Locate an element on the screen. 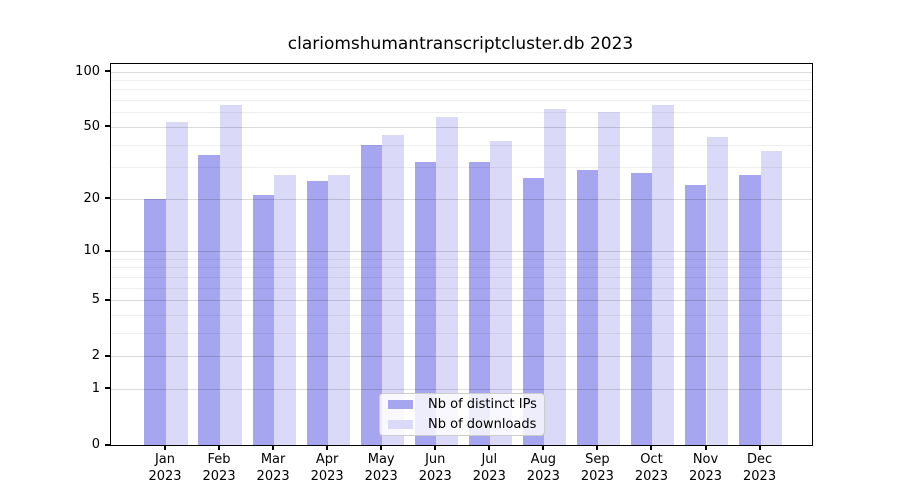 Image resolution: width=900 pixels, height=500 pixels. legend-label-downloads: Nb of downloads is located at coordinates (482, 424).